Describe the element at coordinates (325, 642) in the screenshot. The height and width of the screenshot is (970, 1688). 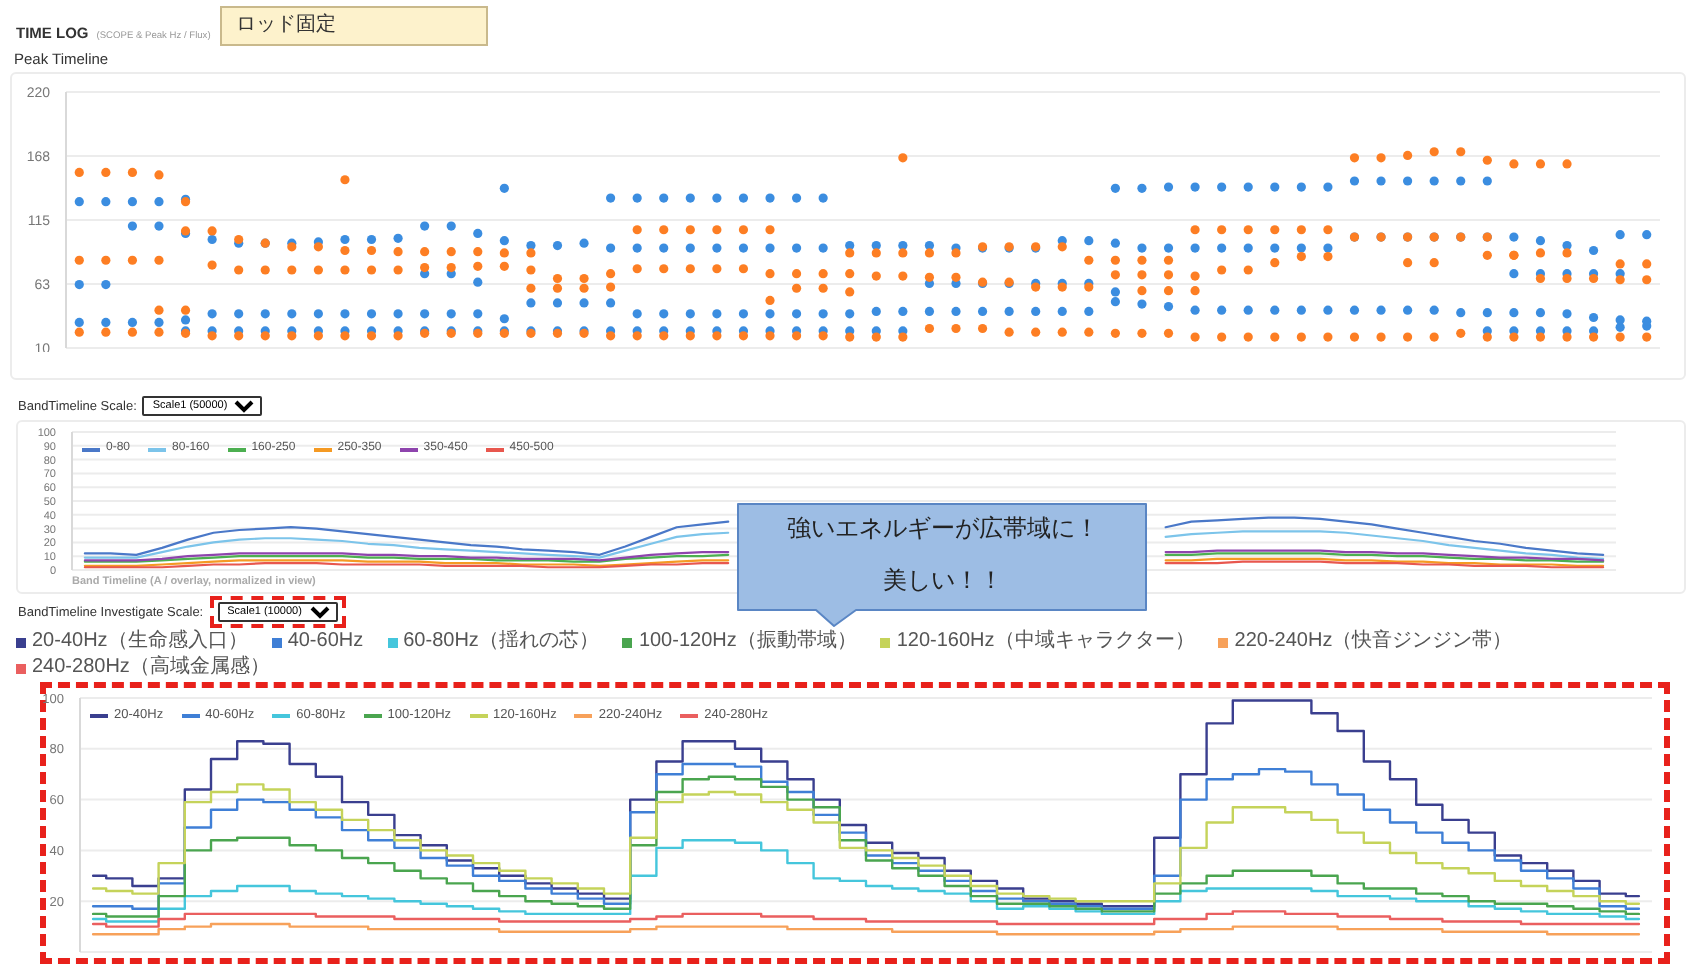
I see `text: 40-60Hz` at that location.